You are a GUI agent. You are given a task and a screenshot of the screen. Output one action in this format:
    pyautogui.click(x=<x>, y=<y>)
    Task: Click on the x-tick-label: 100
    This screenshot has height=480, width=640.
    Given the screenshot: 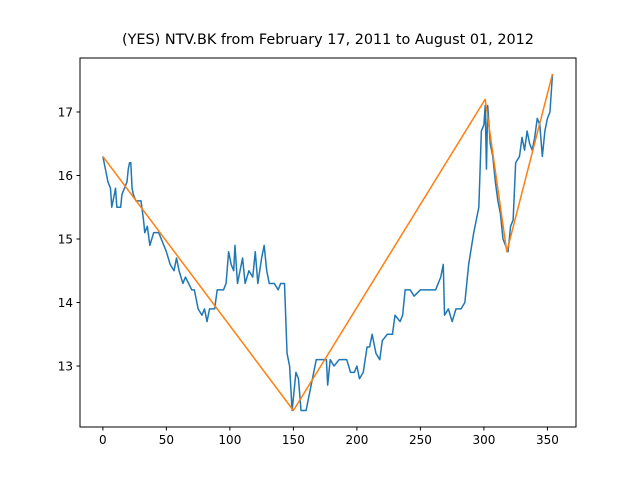 What is the action you would take?
    pyautogui.click(x=229, y=440)
    